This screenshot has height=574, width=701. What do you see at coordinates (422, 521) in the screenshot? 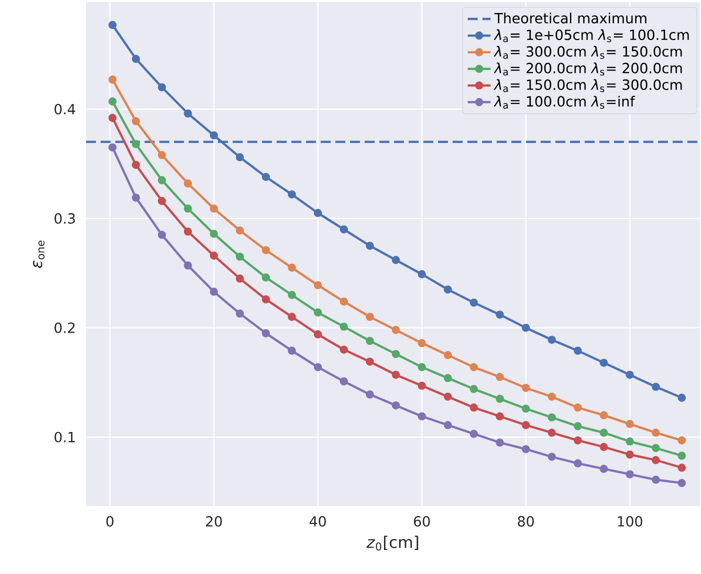
I see `x-tick-label: 60` at bounding box center [422, 521].